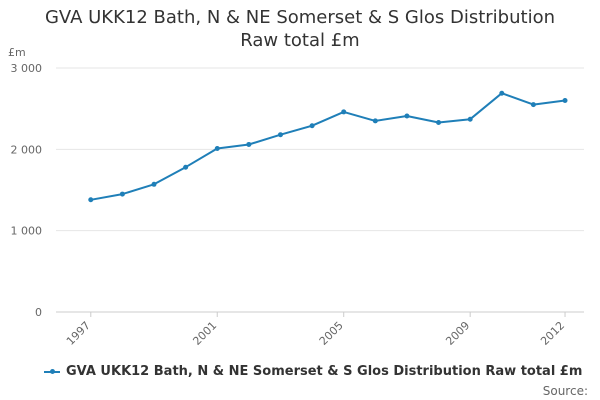 The height and width of the screenshot is (400, 600). I want to click on x-tick-label: 1997, so click(78, 333).